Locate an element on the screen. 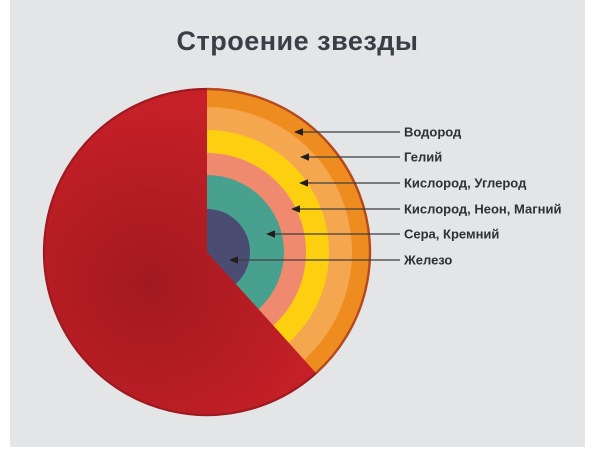  diagram-title: Строение звезды is located at coordinates (297, 41).